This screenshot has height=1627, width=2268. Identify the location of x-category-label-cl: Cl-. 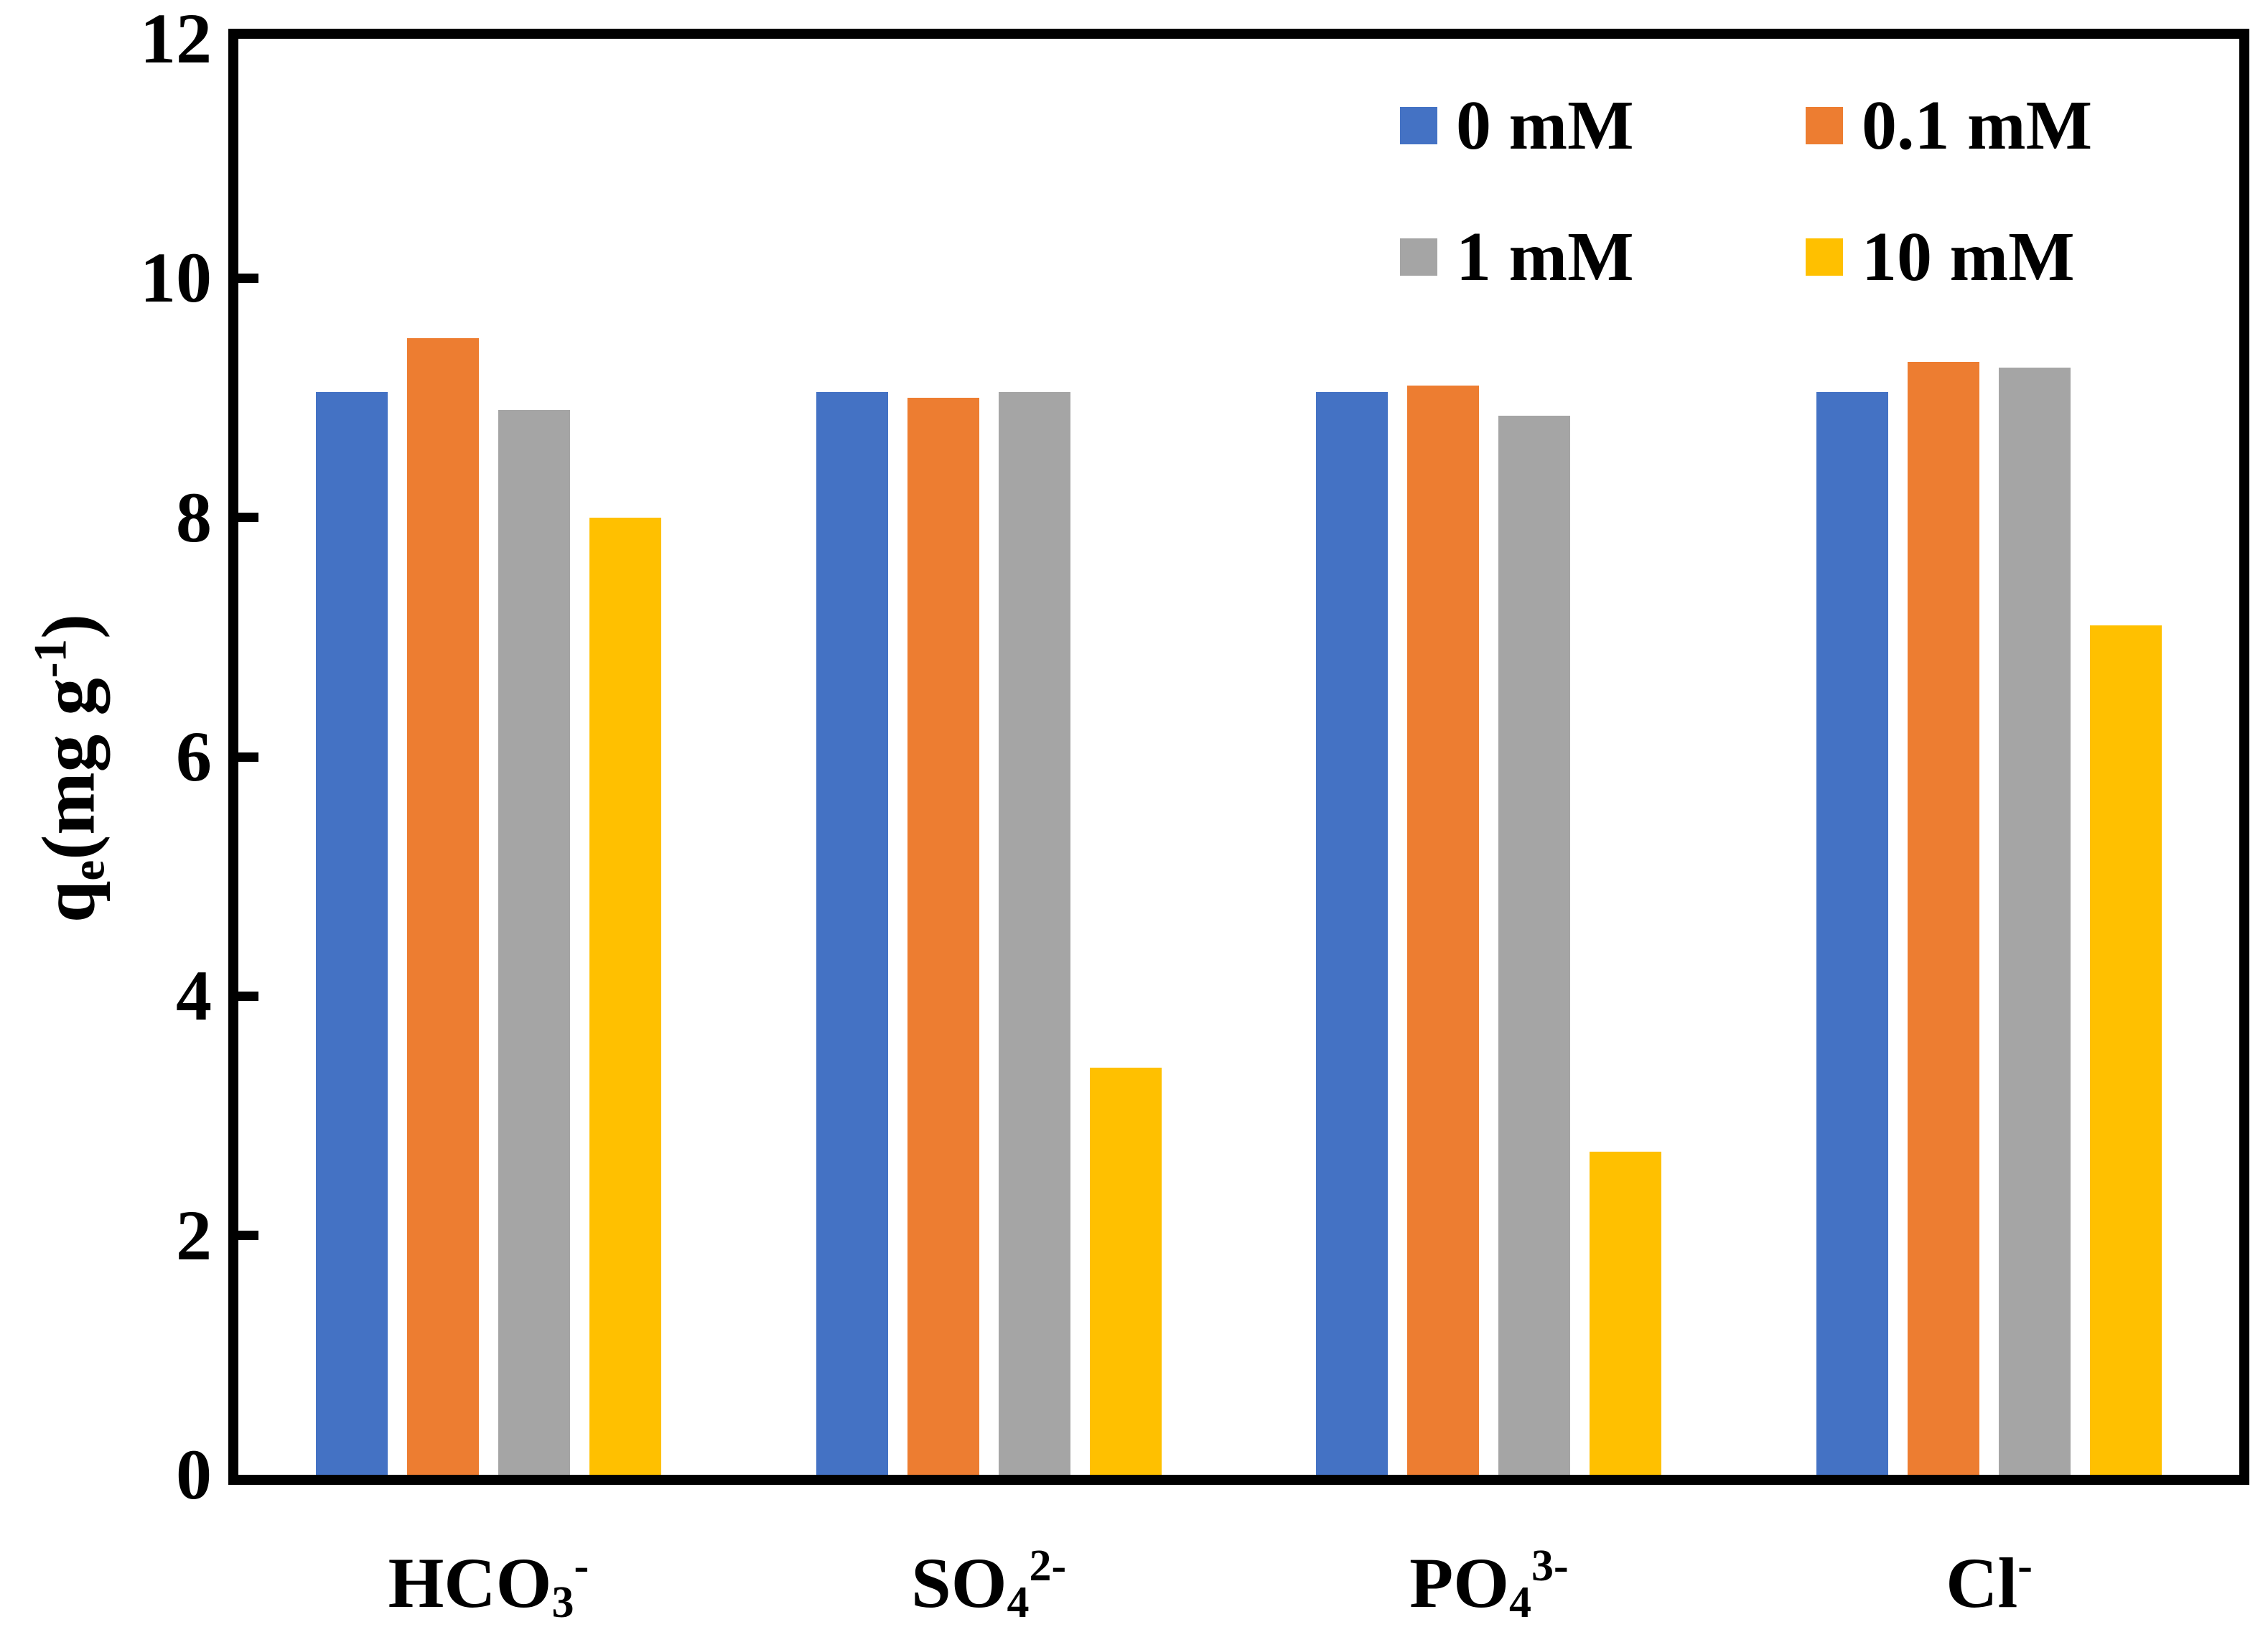
(1989, 1582).